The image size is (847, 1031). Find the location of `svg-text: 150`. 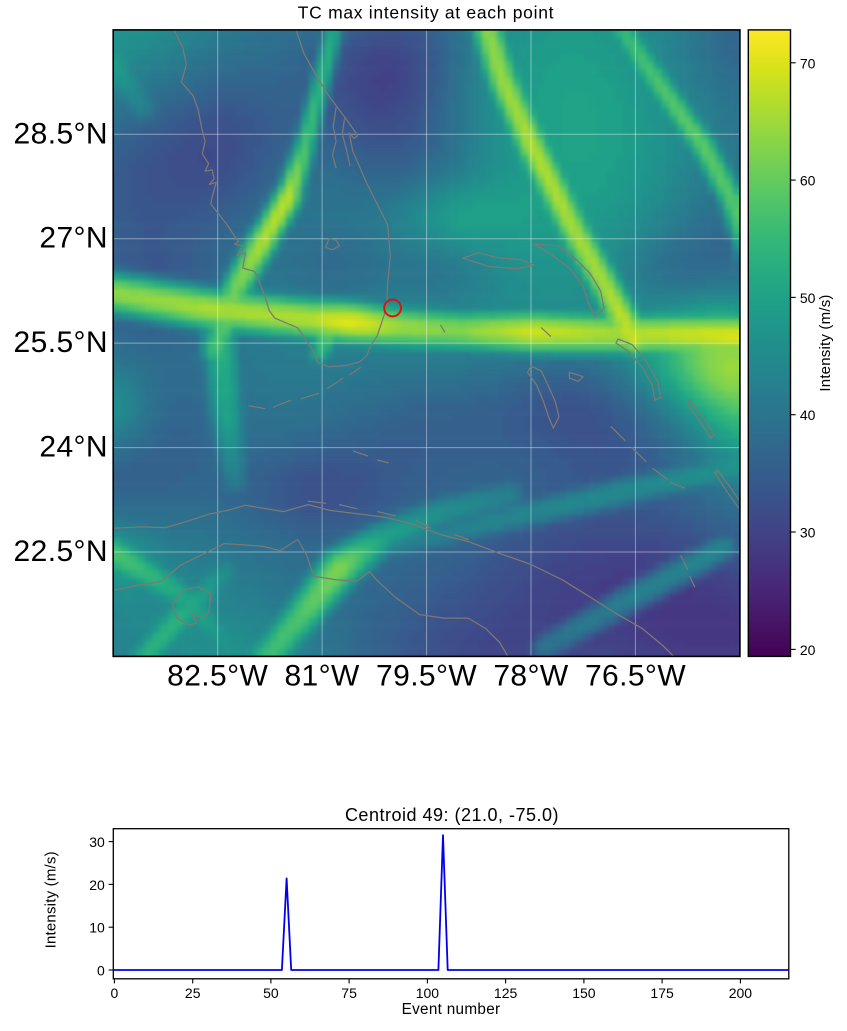

svg-text: 150 is located at coordinates (584, 993).